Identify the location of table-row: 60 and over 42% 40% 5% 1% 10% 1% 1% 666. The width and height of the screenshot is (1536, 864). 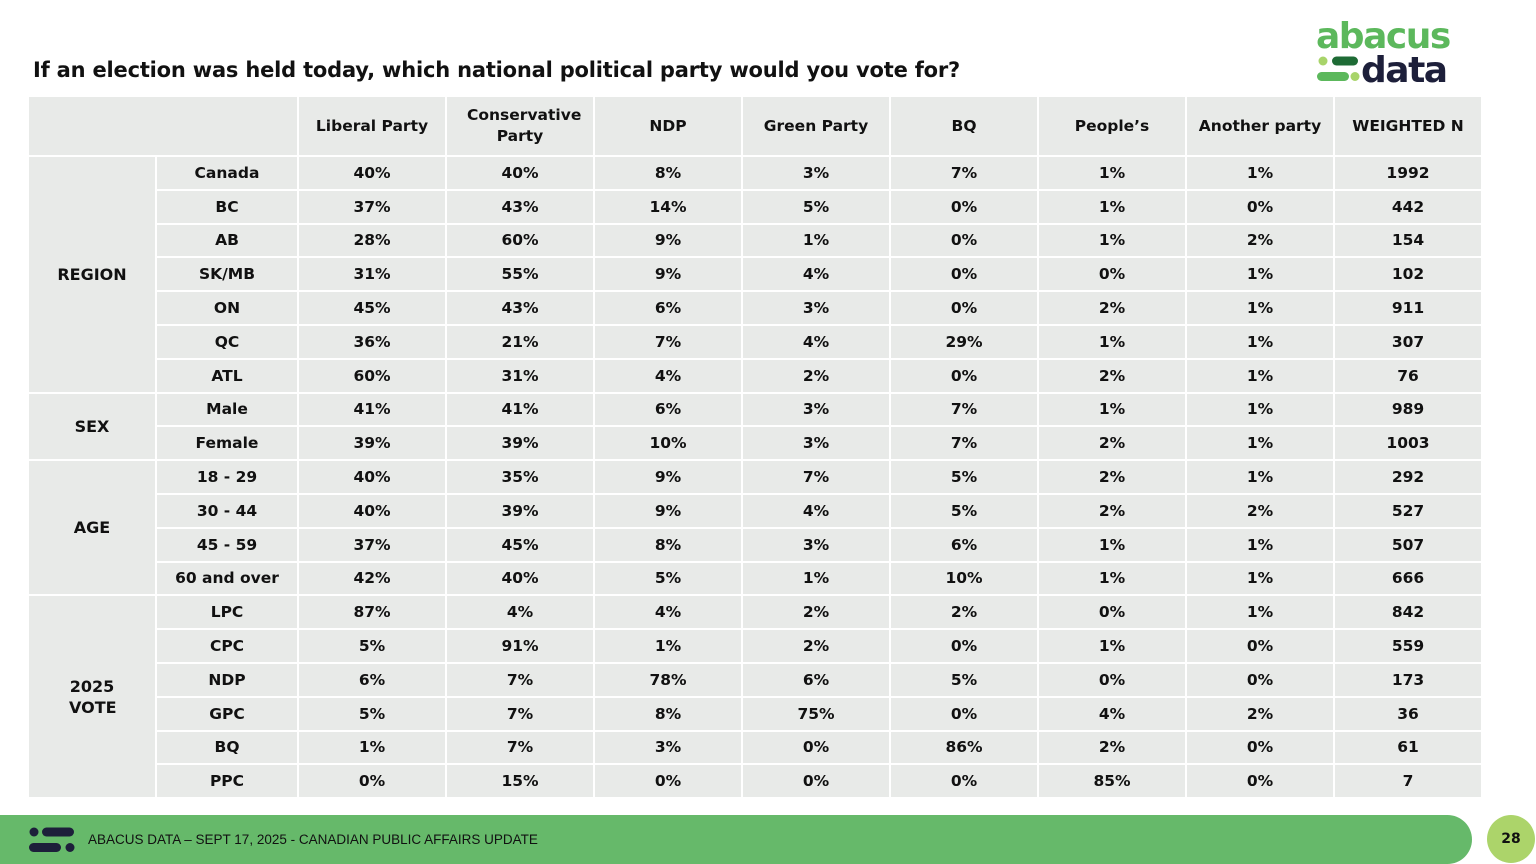
(755, 578).